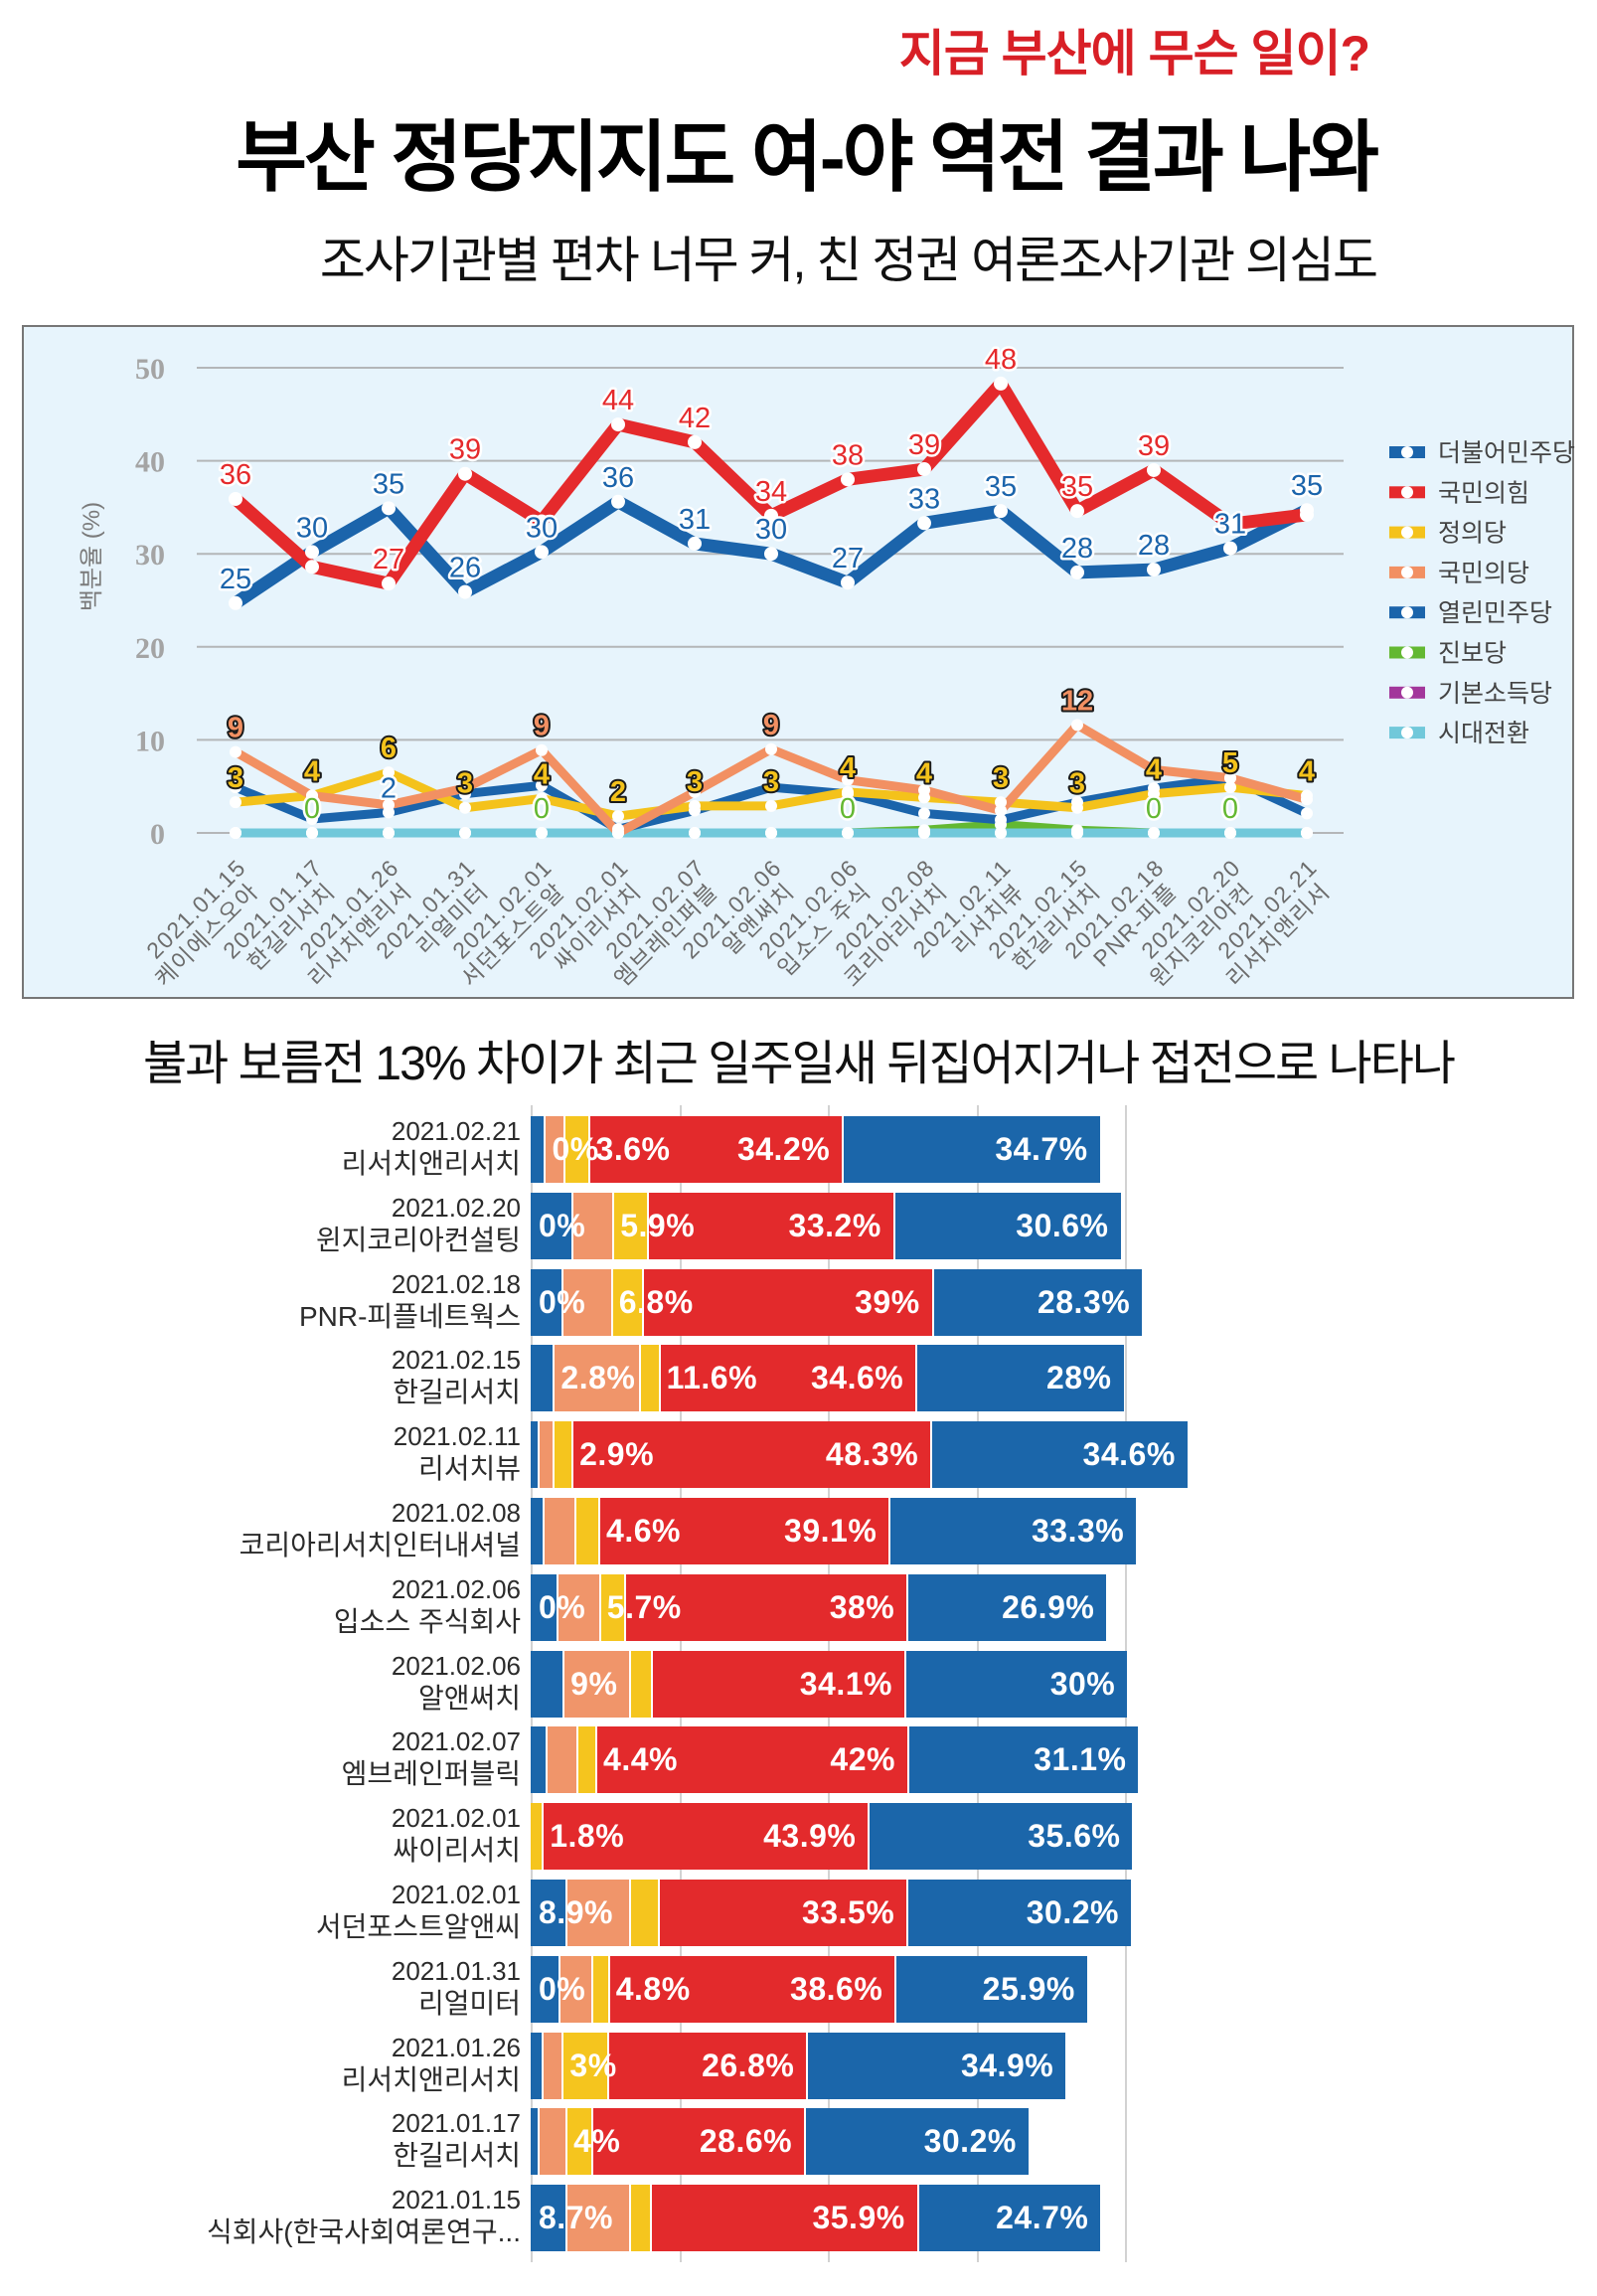 The image size is (1597, 2296). Describe the element at coordinates (831, 1531) in the screenshot. I see `bar-value-label: 39.1%` at that location.